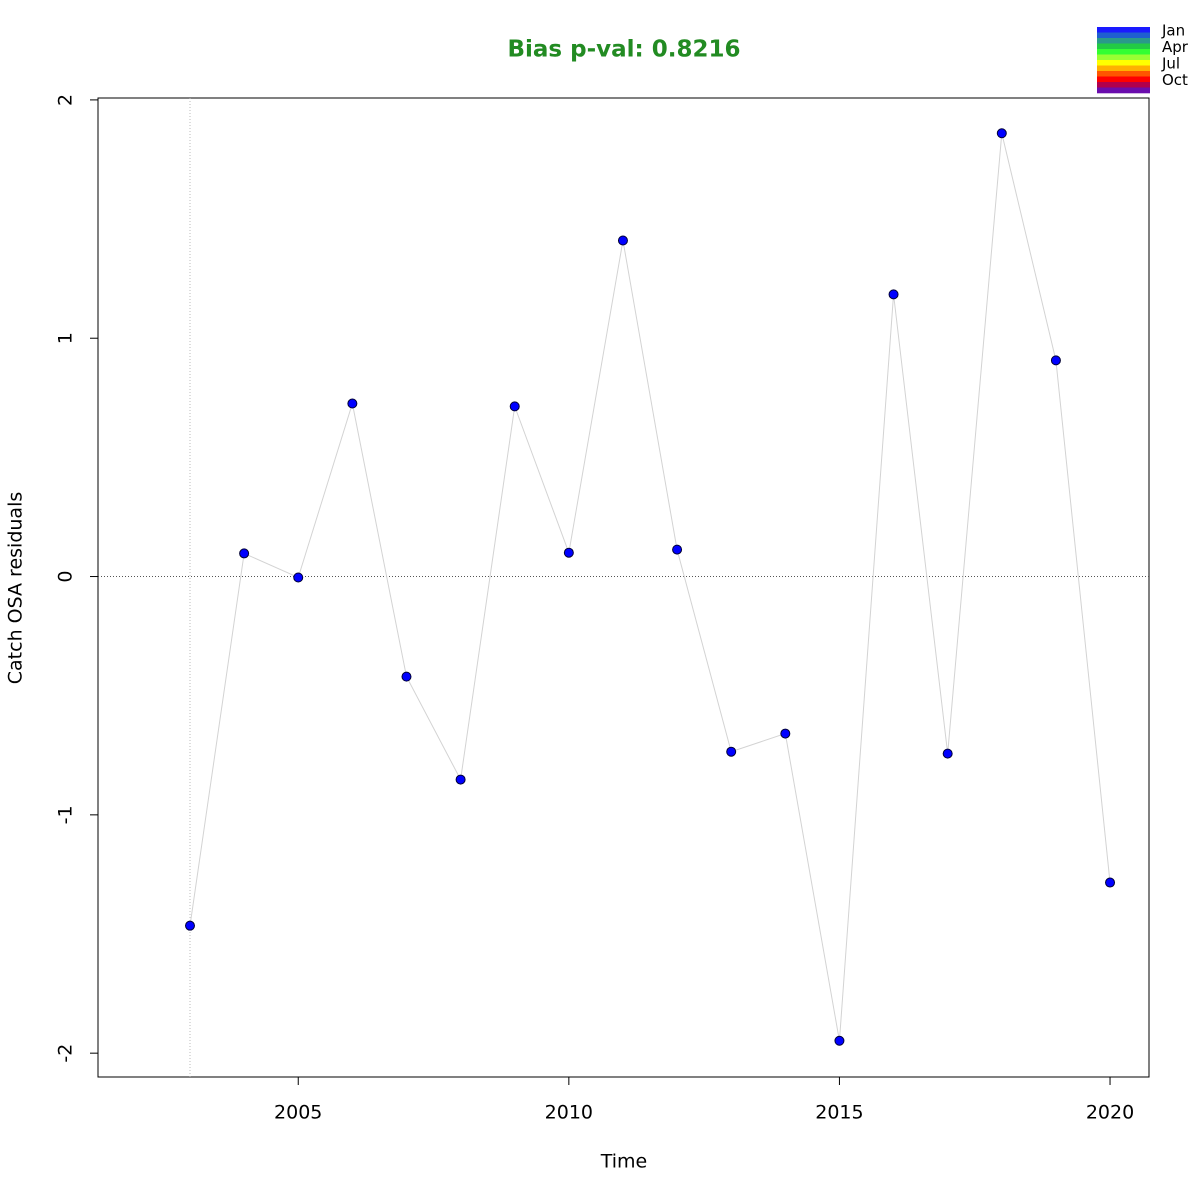  I want to click on legend-label: Jul, so click(1170, 64).